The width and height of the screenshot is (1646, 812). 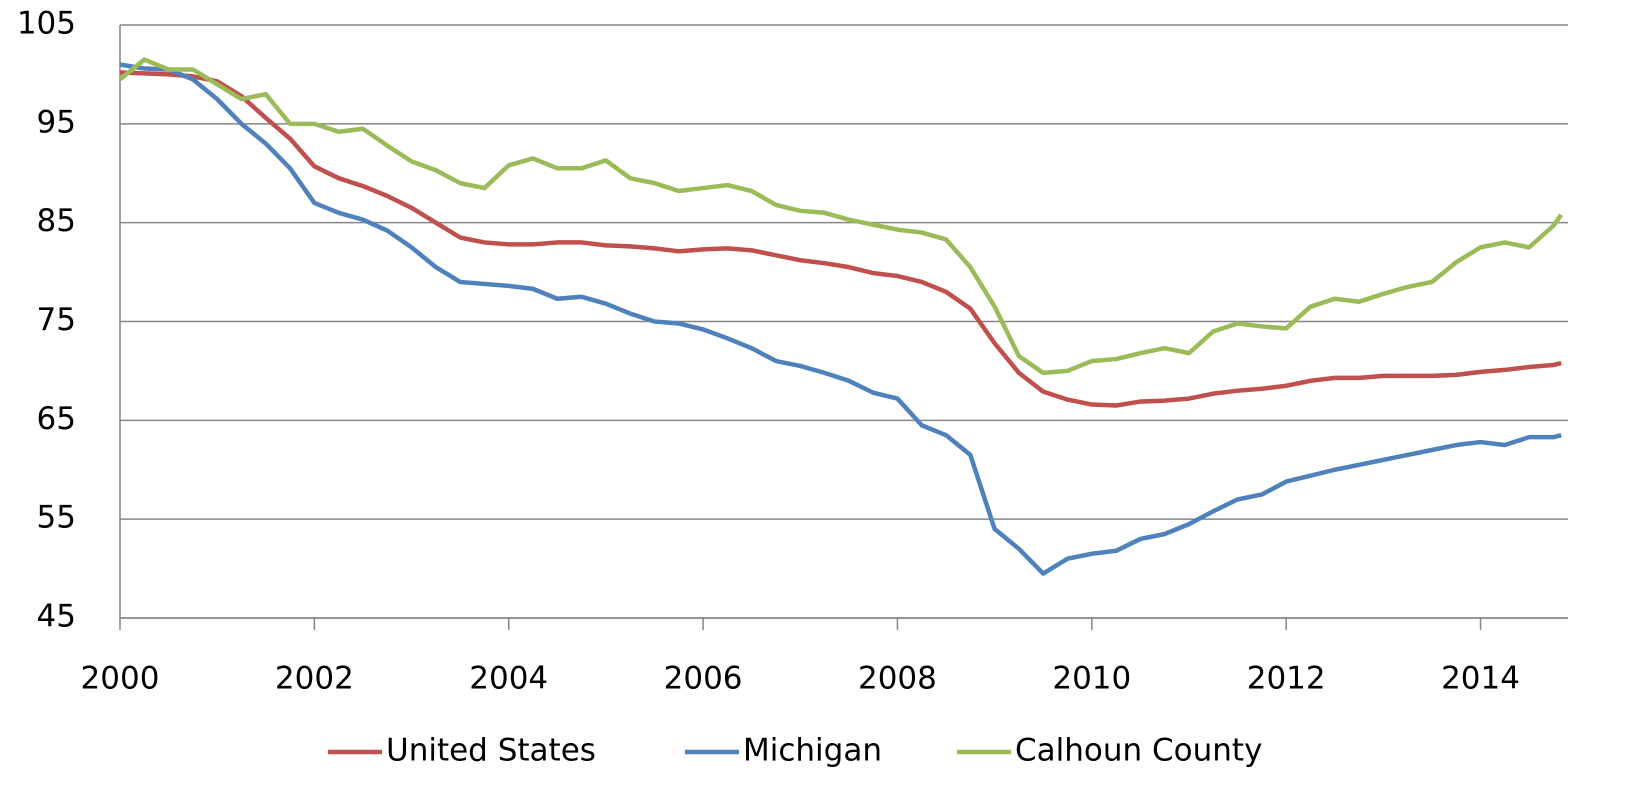 I want to click on legend-label: Calhoun County, so click(x=1138, y=751).